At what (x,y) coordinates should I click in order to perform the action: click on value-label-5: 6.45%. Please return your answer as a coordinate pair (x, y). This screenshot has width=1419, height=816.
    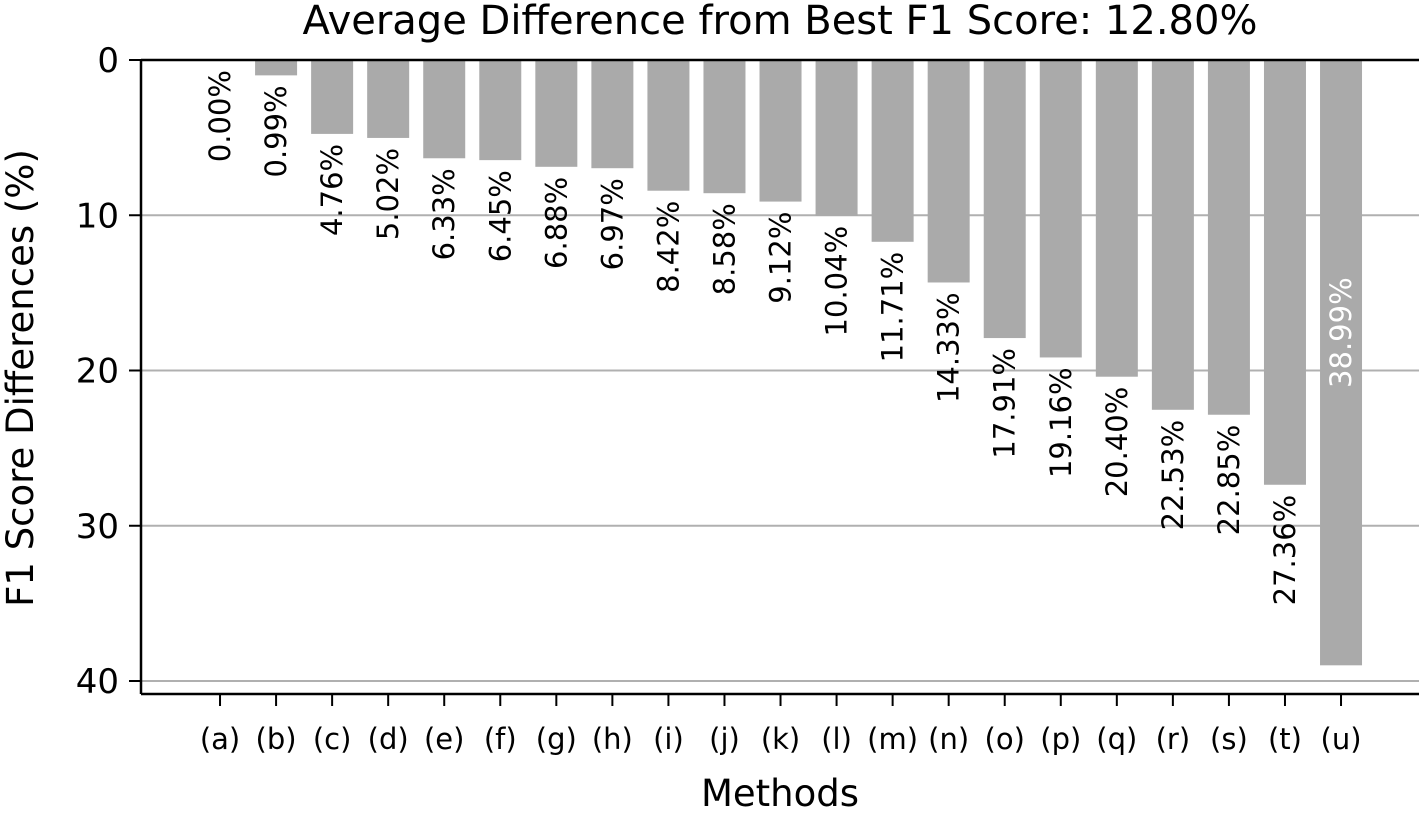
    Looking at the image, I should click on (500, 216).